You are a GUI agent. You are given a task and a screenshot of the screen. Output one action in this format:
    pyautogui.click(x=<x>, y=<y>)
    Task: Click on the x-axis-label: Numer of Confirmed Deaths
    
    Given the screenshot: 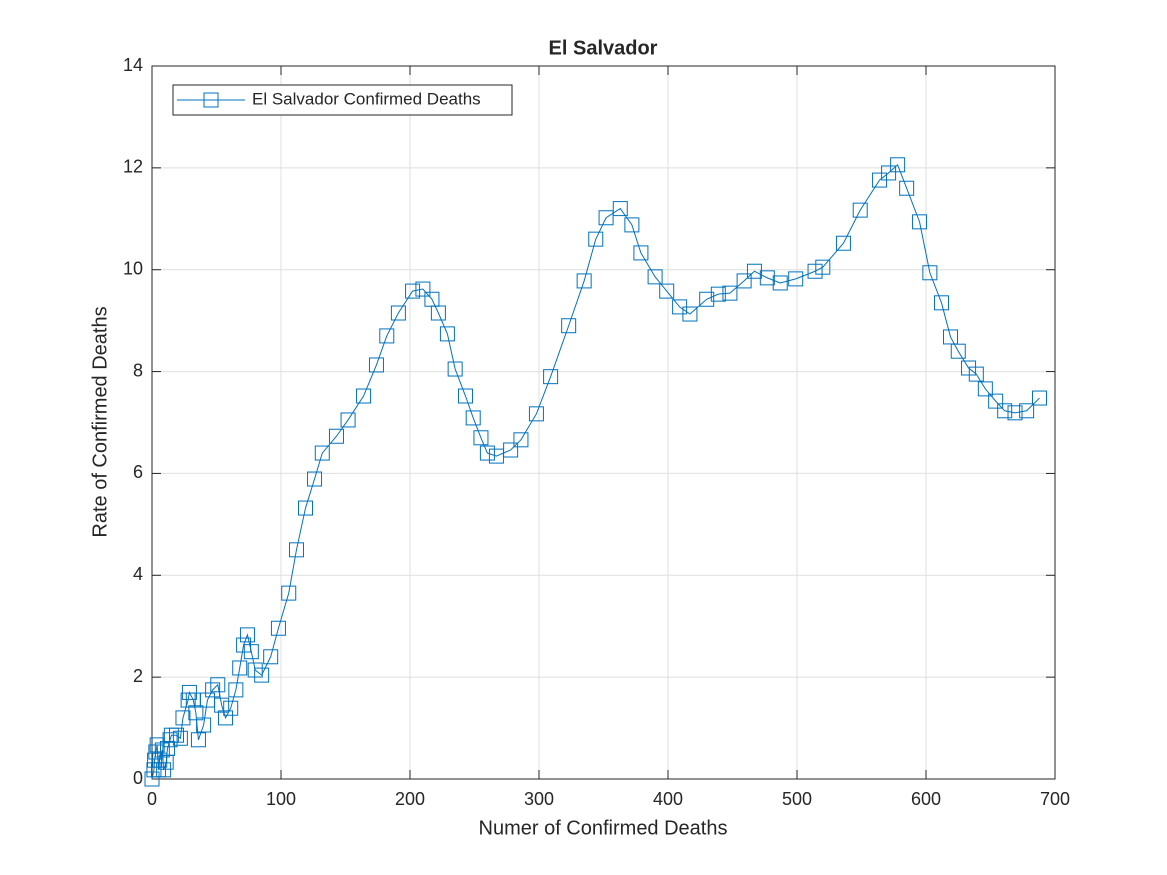 What is the action you would take?
    pyautogui.click(x=603, y=828)
    